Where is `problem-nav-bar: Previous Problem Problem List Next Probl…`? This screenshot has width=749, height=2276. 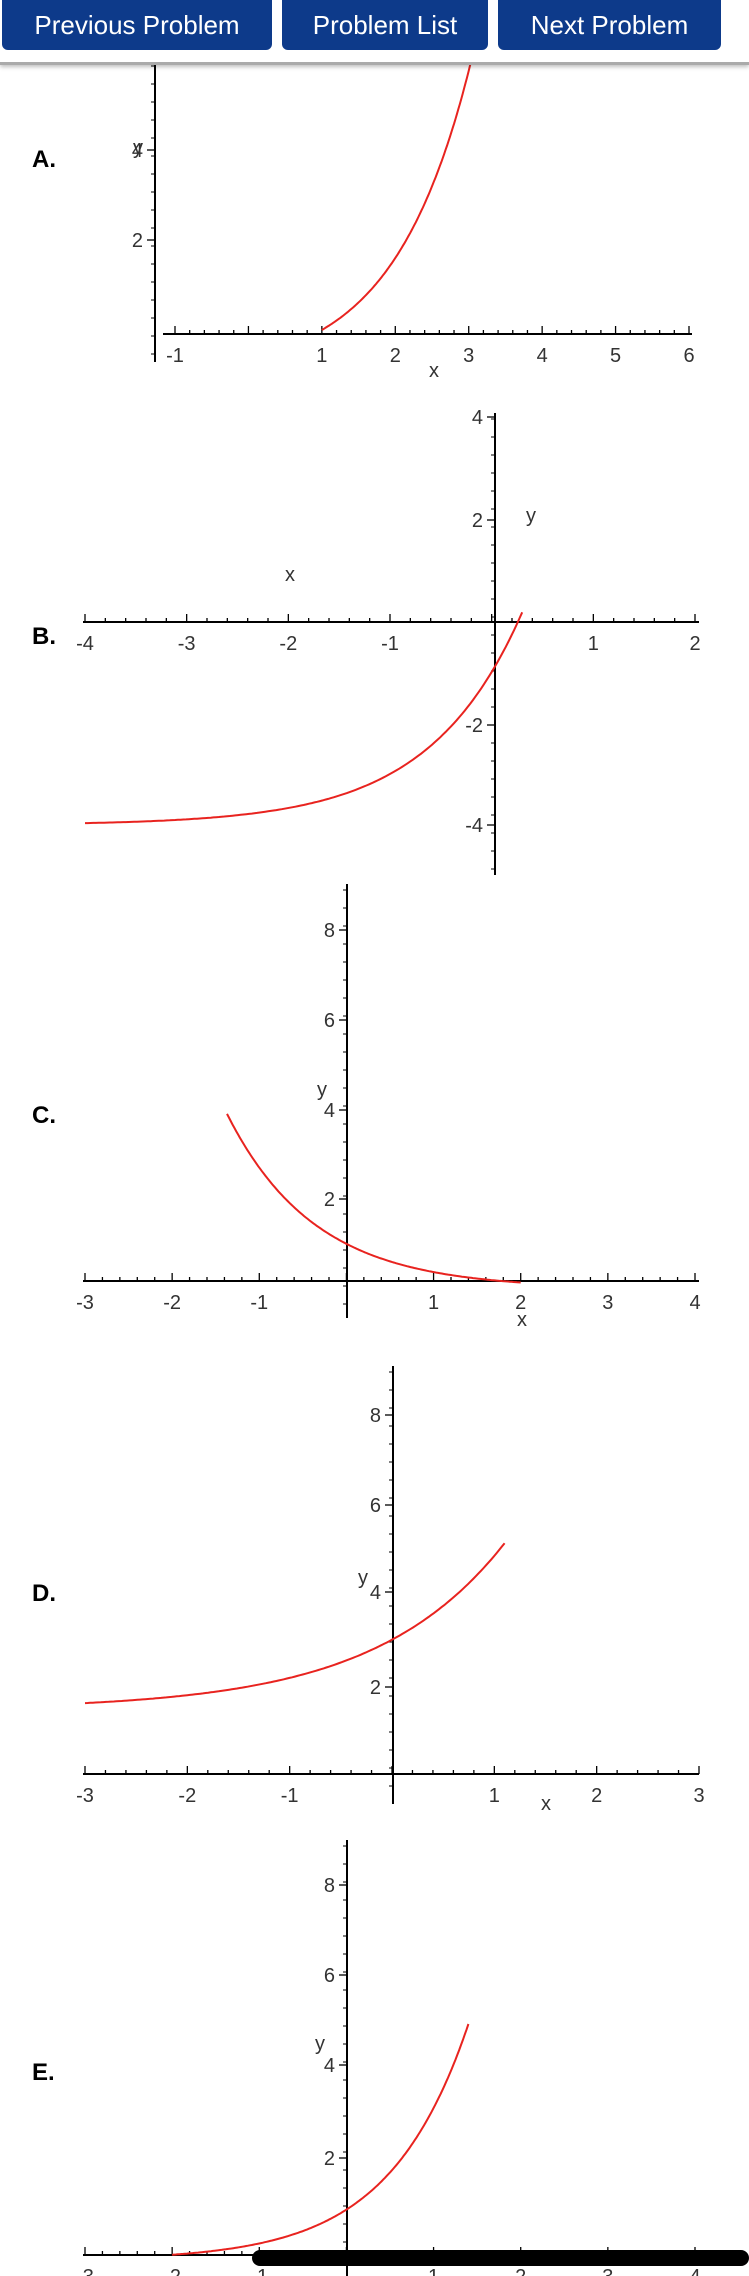 problem-nav-bar: Previous Problem Problem List Next Probl… is located at coordinates (374, 32).